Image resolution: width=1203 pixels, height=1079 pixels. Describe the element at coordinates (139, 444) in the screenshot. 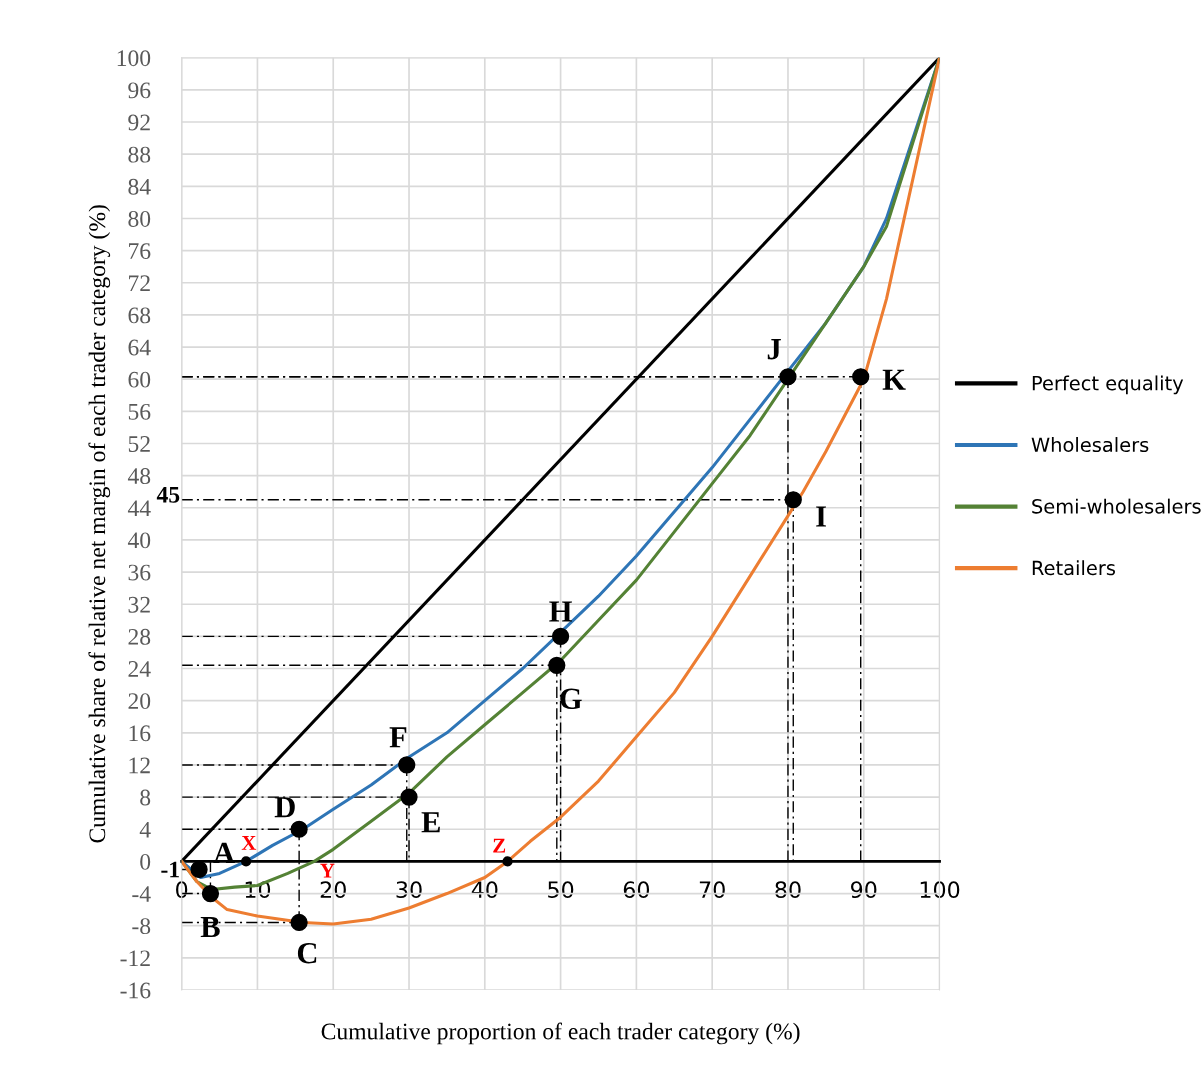

I see `y-tick-label: 52` at that location.